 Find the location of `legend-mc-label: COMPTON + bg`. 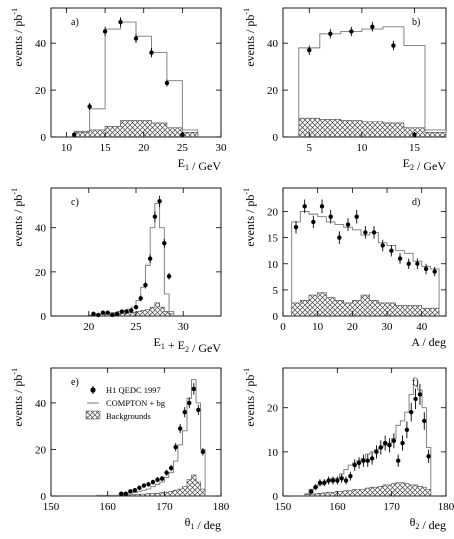

legend-mc-label: COMPTON + bg is located at coordinates (136, 403).